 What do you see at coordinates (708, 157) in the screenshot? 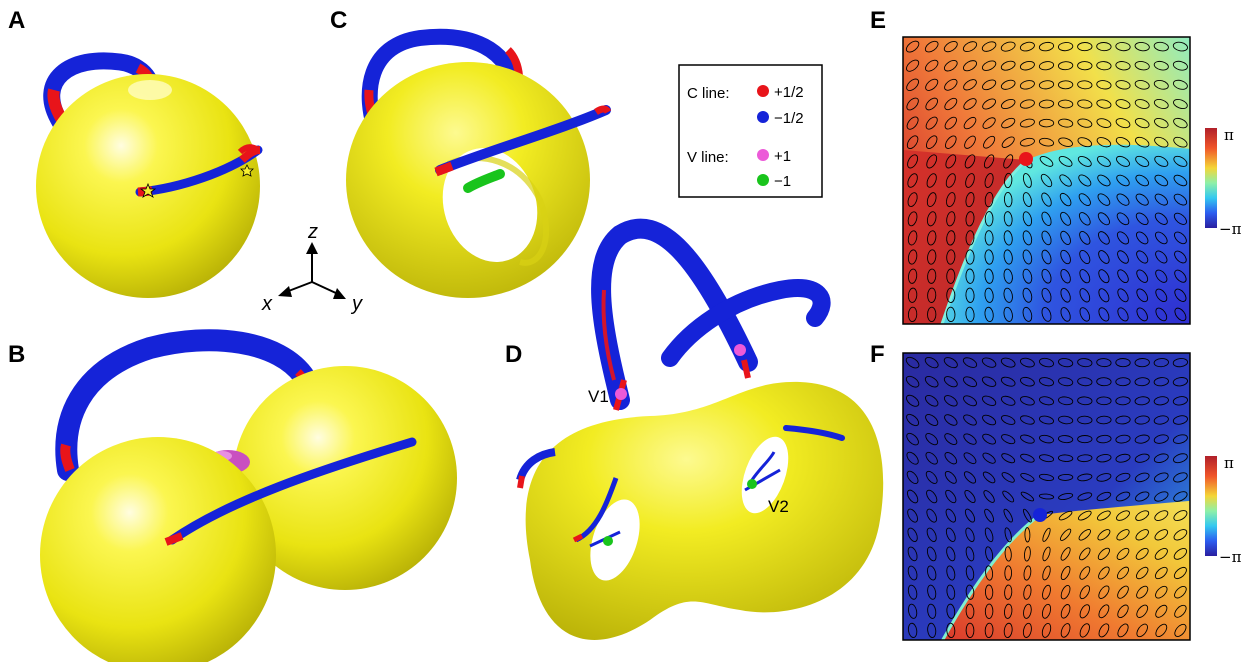
I see `legend-v-line-title: V line:` at bounding box center [708, 157].